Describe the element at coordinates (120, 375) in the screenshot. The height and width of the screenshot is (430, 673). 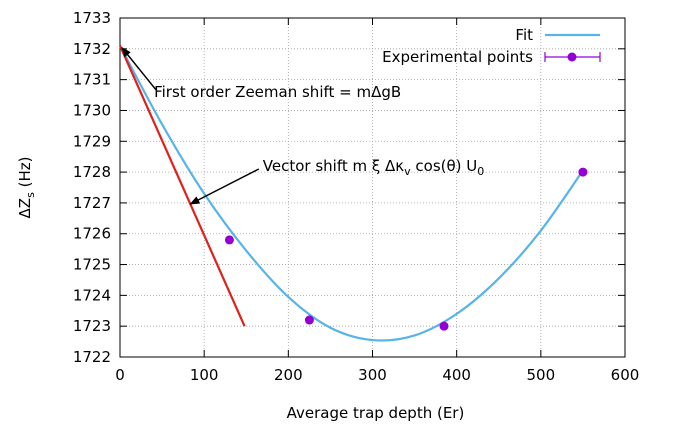
I see `x-tick-label: 0` at that location.